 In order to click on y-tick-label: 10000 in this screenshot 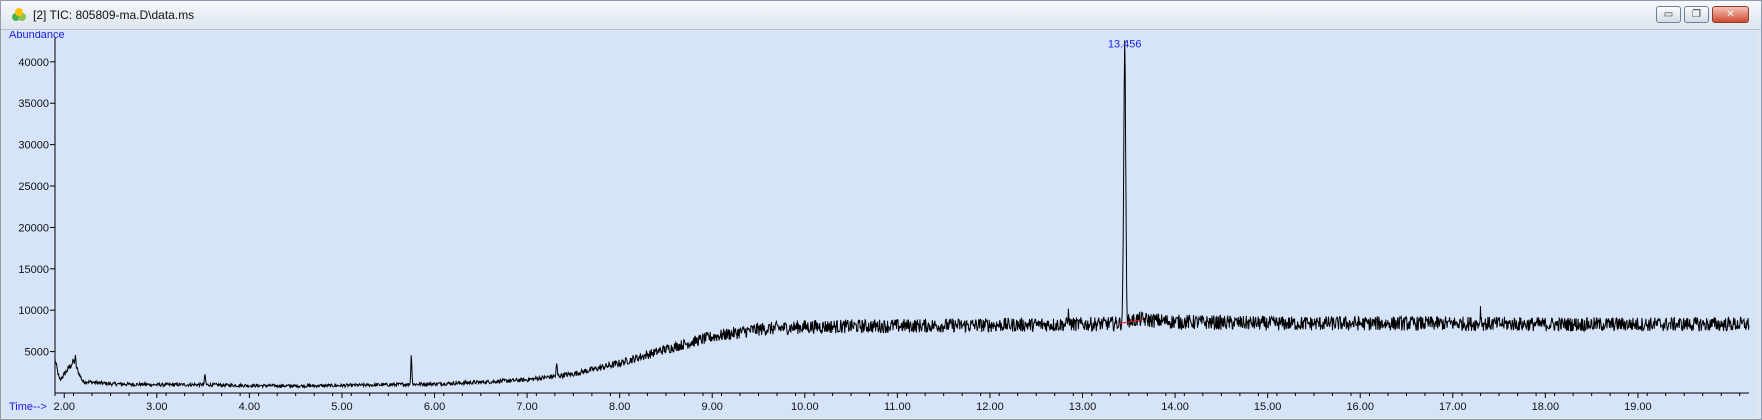, I will do `click(33, 311)`.